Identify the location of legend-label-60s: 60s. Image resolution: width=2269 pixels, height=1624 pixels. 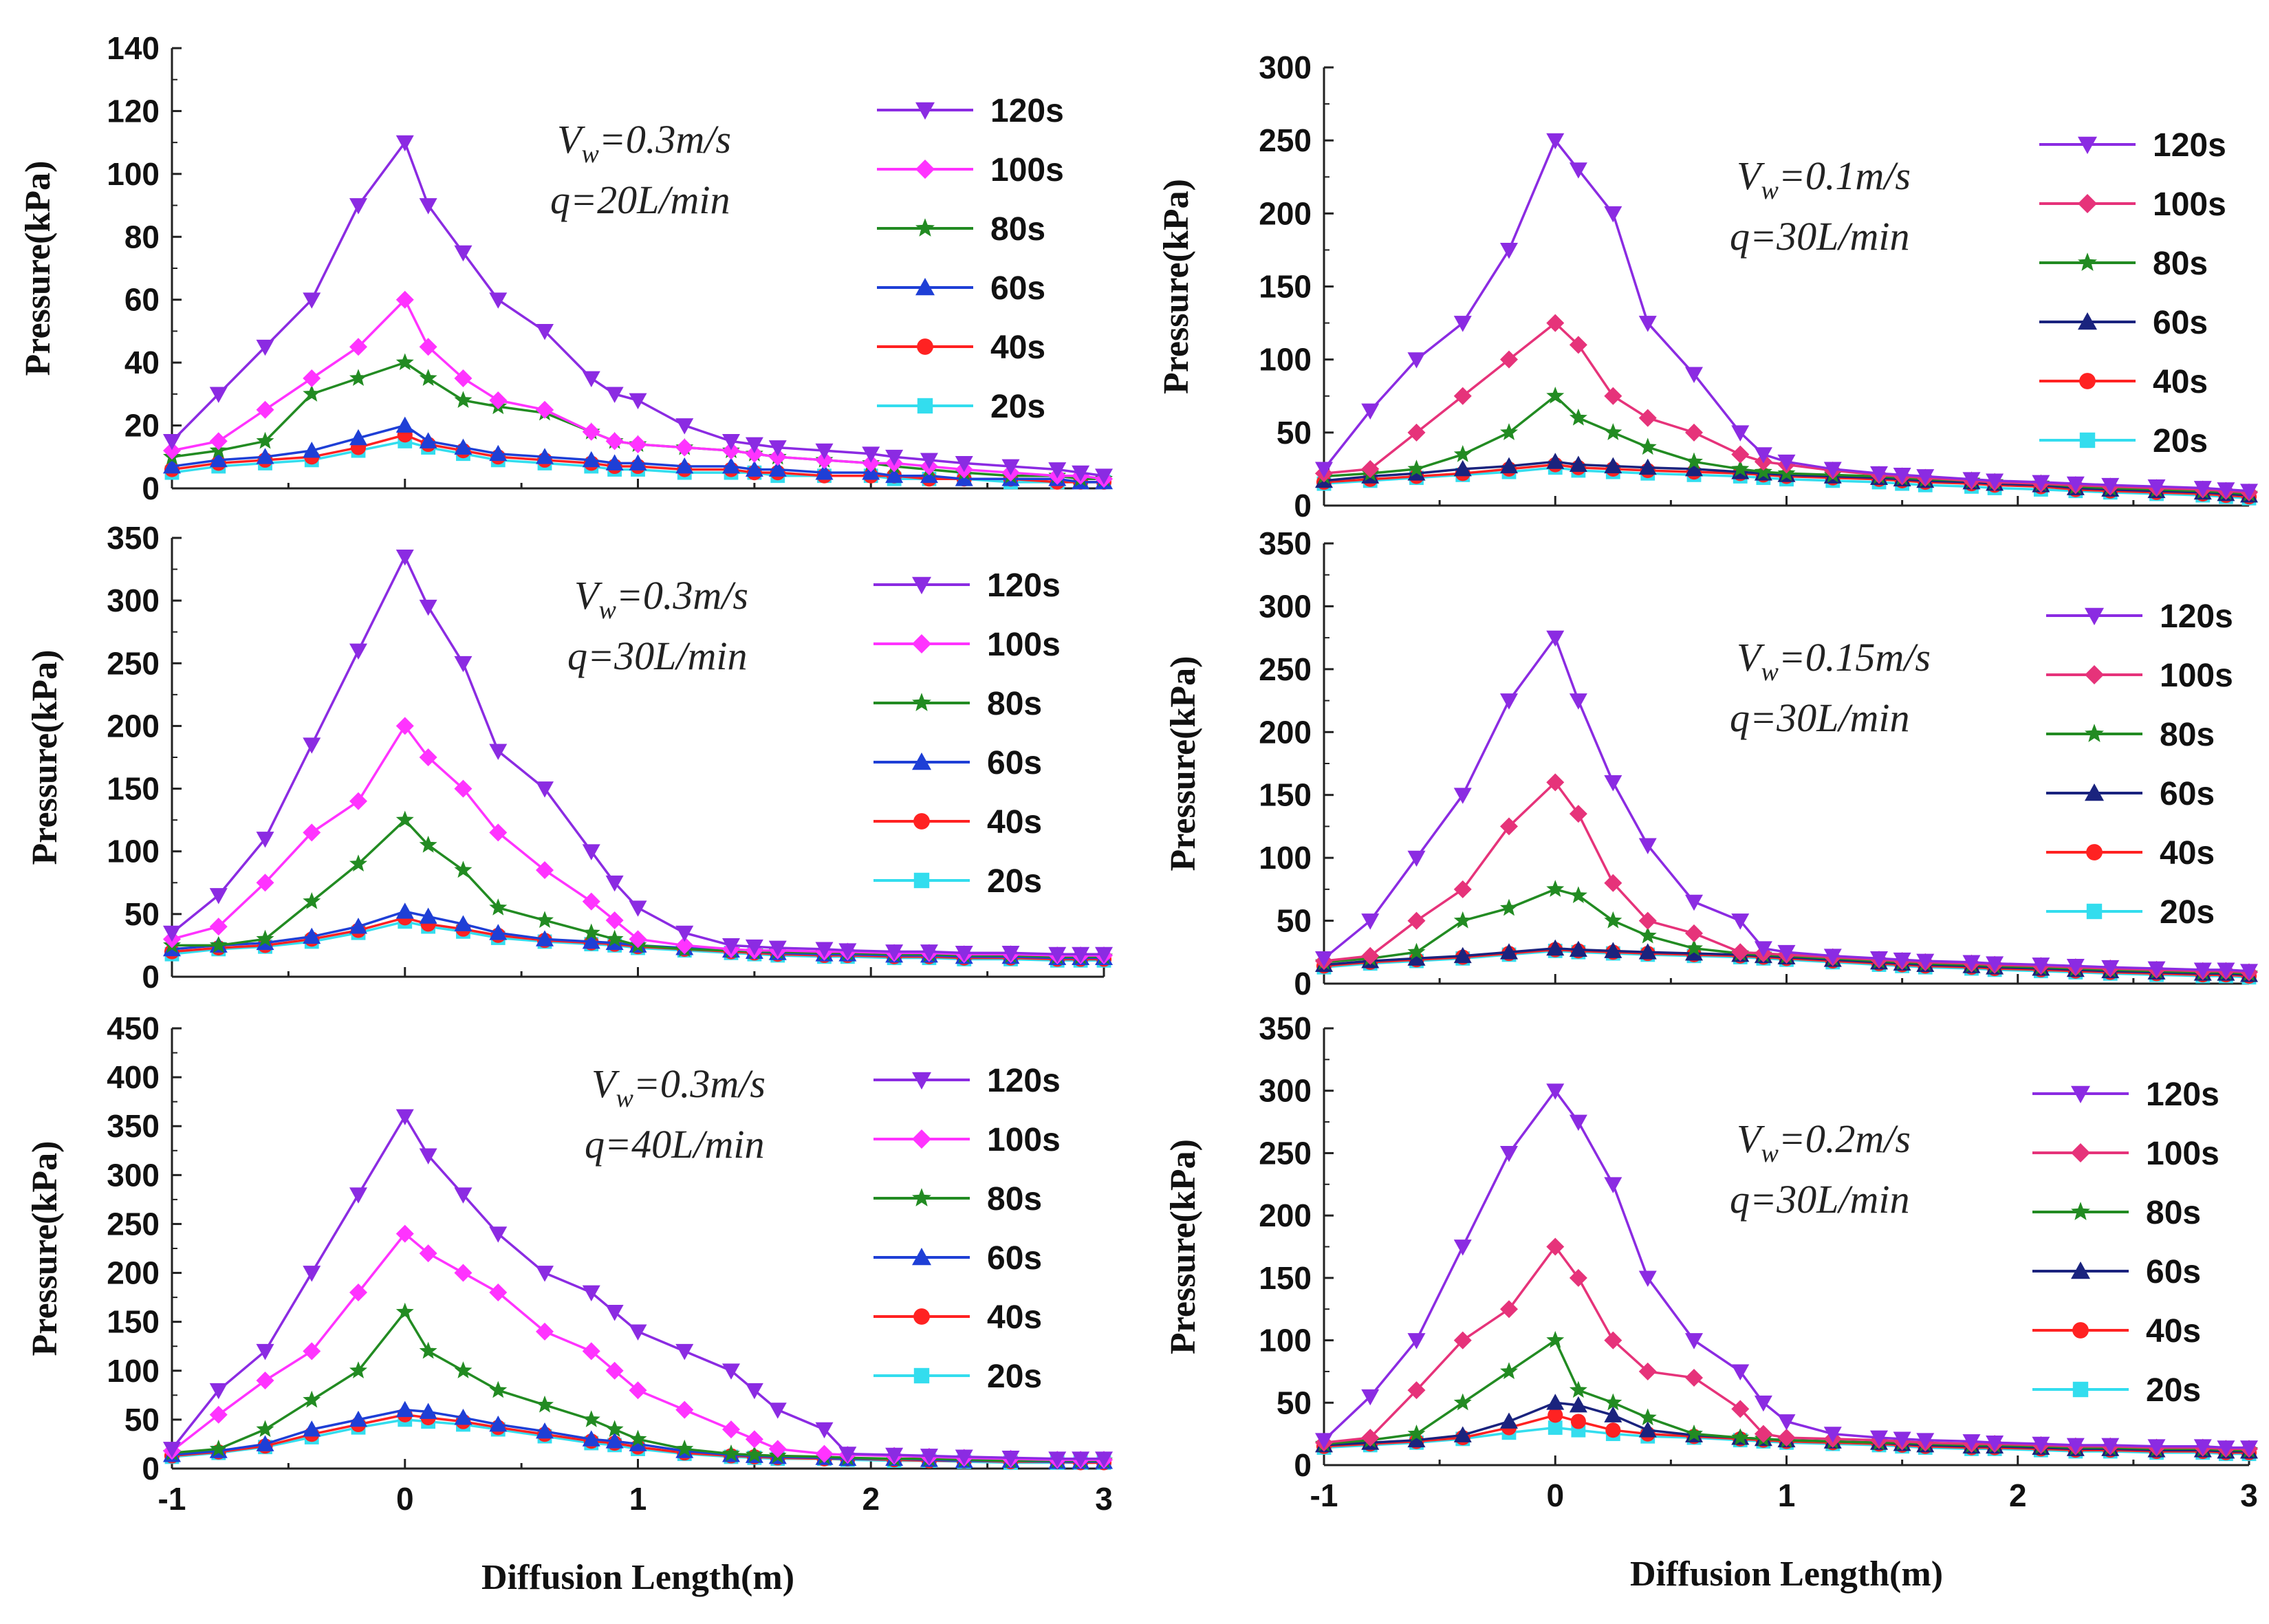
(2180, 323).